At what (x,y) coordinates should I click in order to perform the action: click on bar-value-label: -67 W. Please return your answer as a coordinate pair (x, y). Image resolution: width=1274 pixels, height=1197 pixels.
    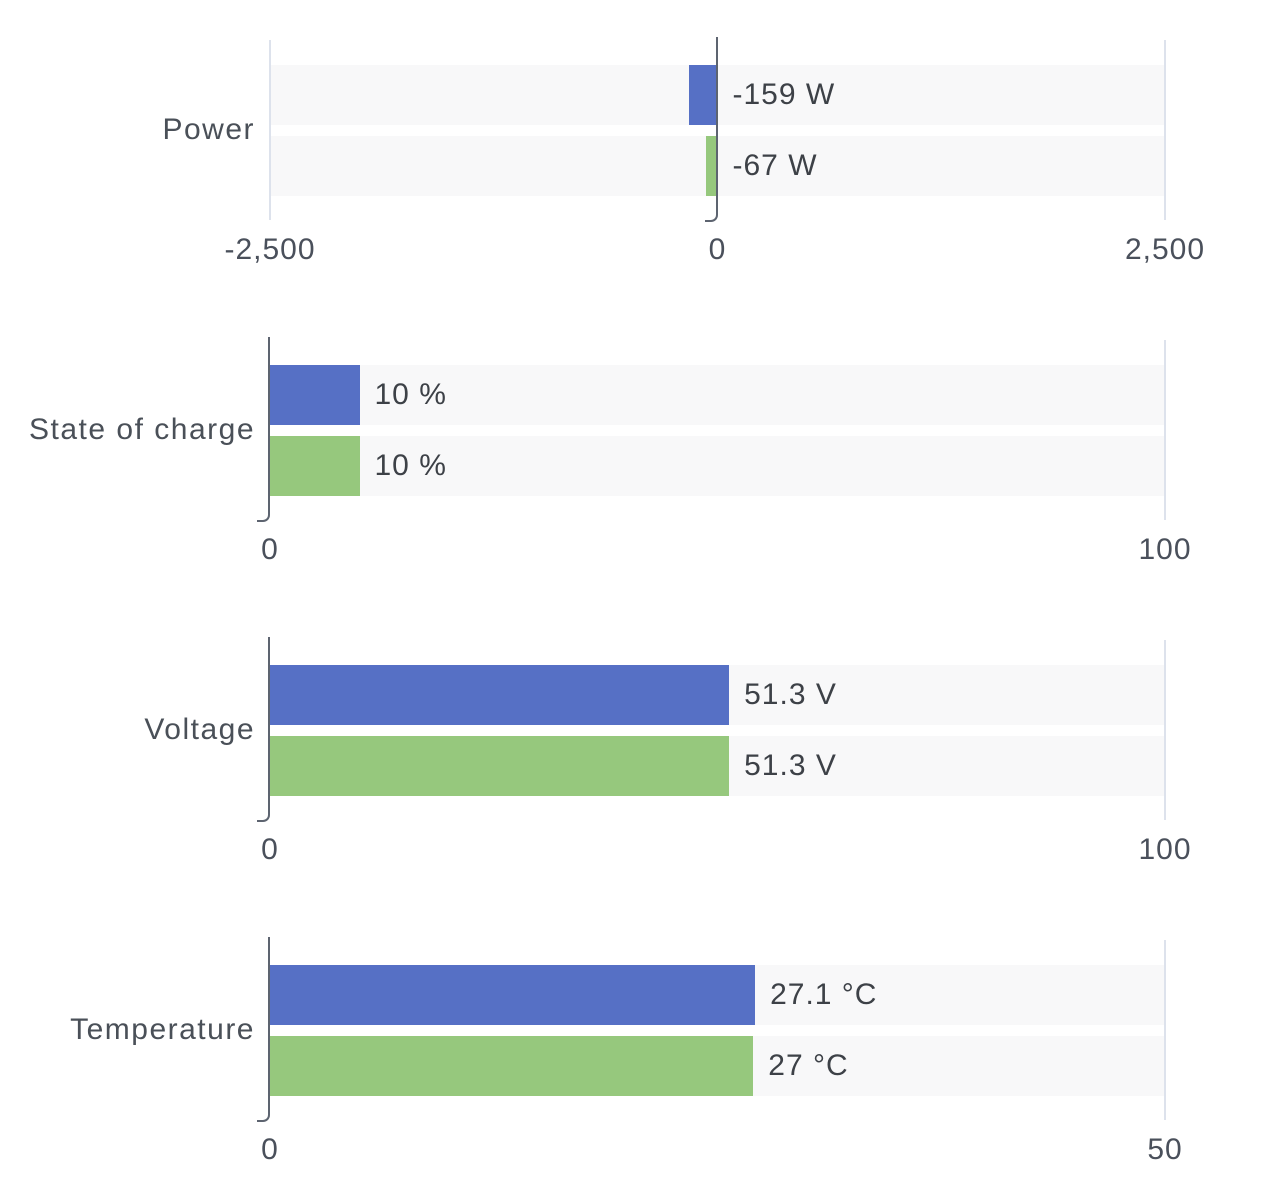
    Looking at the image, I should click on (775, 165).